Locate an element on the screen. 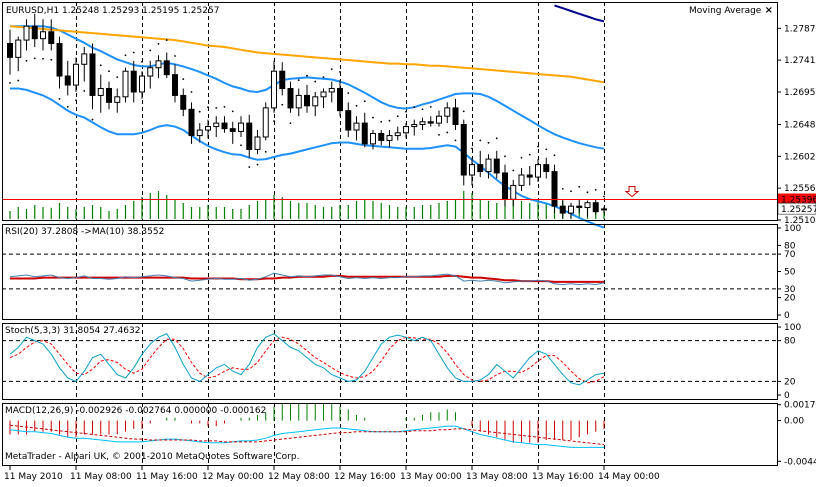 Image resolution: width=816 pixels, height=487 pixels. x-tick-label: 14 May 00:00 is located at coordinates (629, 477).